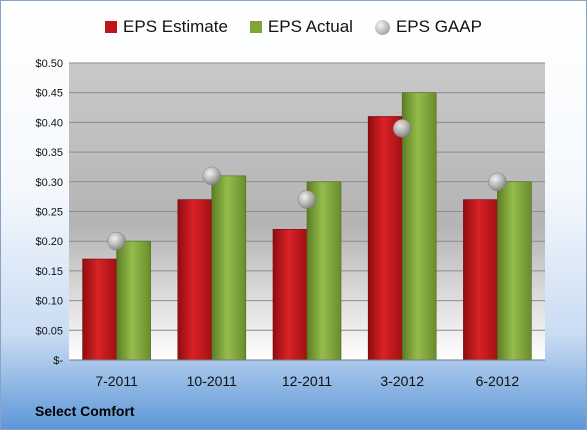  I want to click on y-tick-label: $-, so click(58, 361).